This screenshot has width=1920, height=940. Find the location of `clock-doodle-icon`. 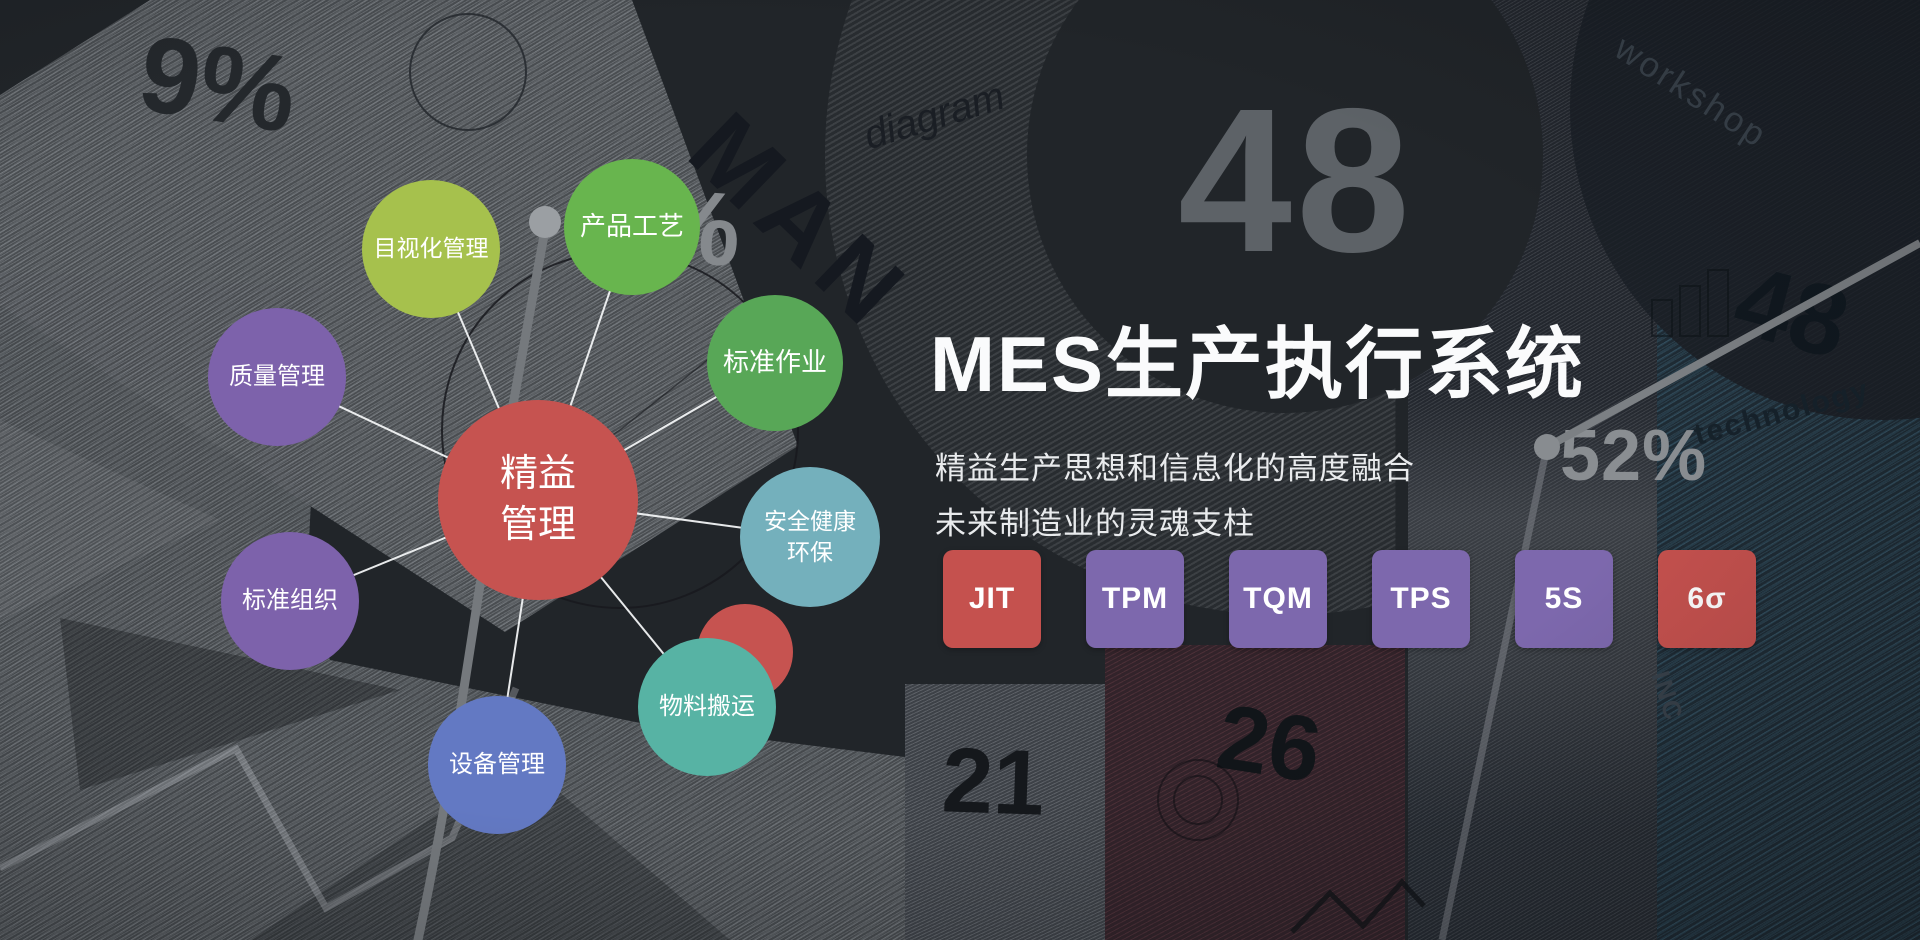

clock-doodle-icon is located at coordinates (468, 72).